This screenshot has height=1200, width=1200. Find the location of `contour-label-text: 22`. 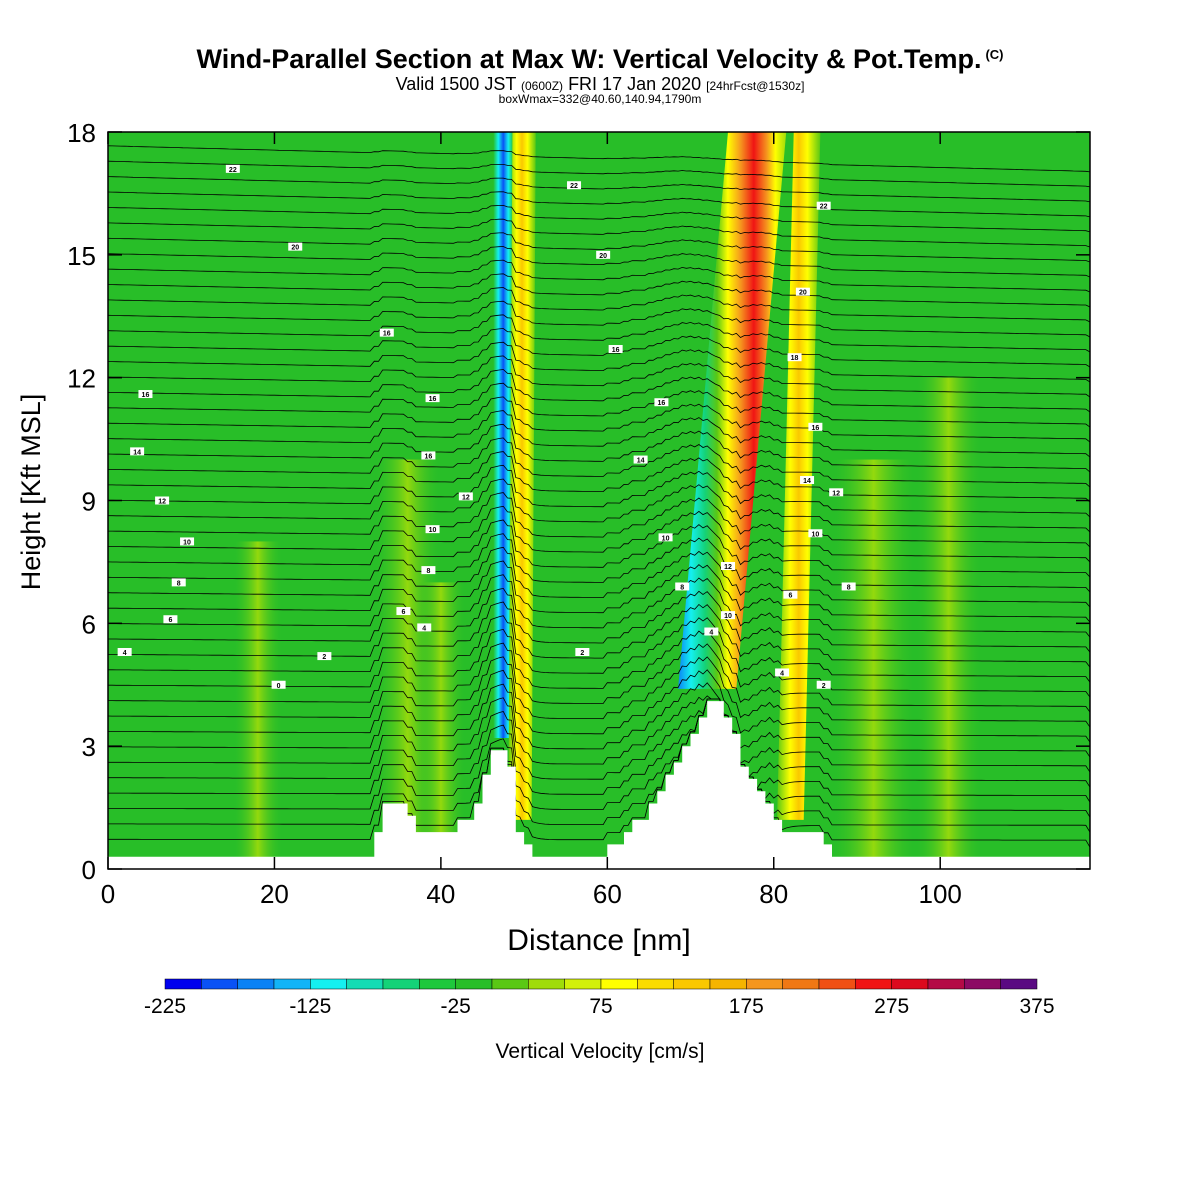

contour-label-text: 22 is located at coordinates (574, 186).